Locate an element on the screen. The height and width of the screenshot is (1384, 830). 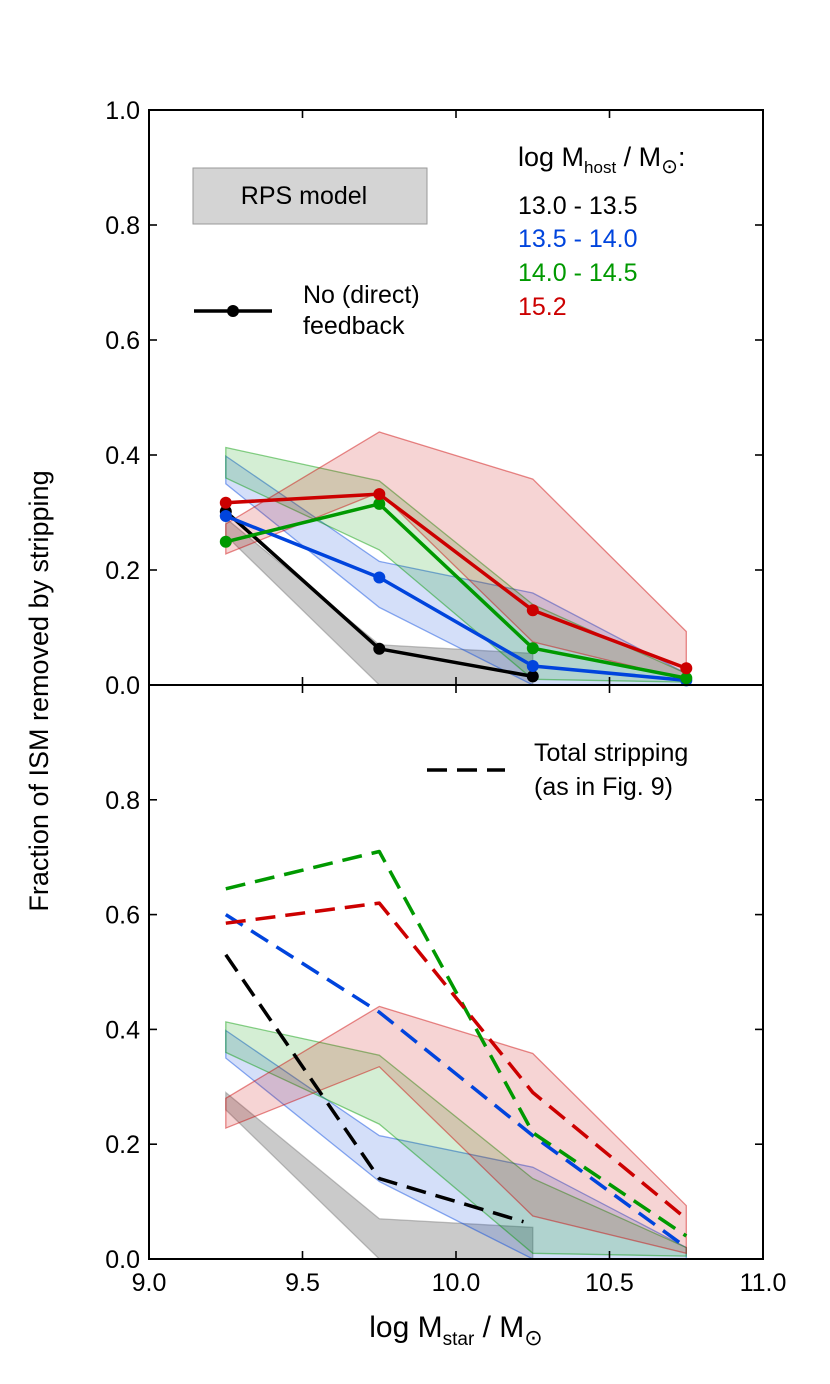
top-panel-bands is located at coordinates (456, 558).